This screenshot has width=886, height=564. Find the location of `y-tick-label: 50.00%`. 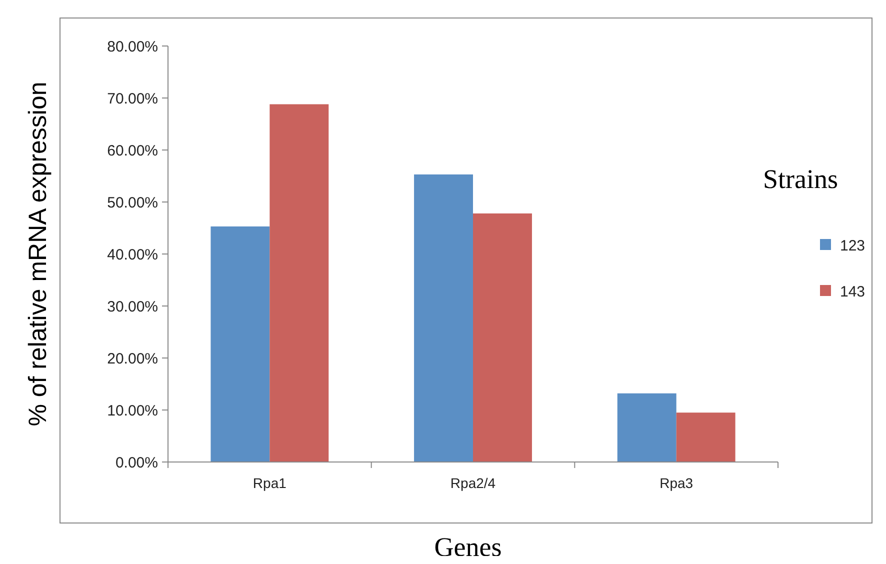

y-tick-label: 50.00% is located at coordinates (132, 203).